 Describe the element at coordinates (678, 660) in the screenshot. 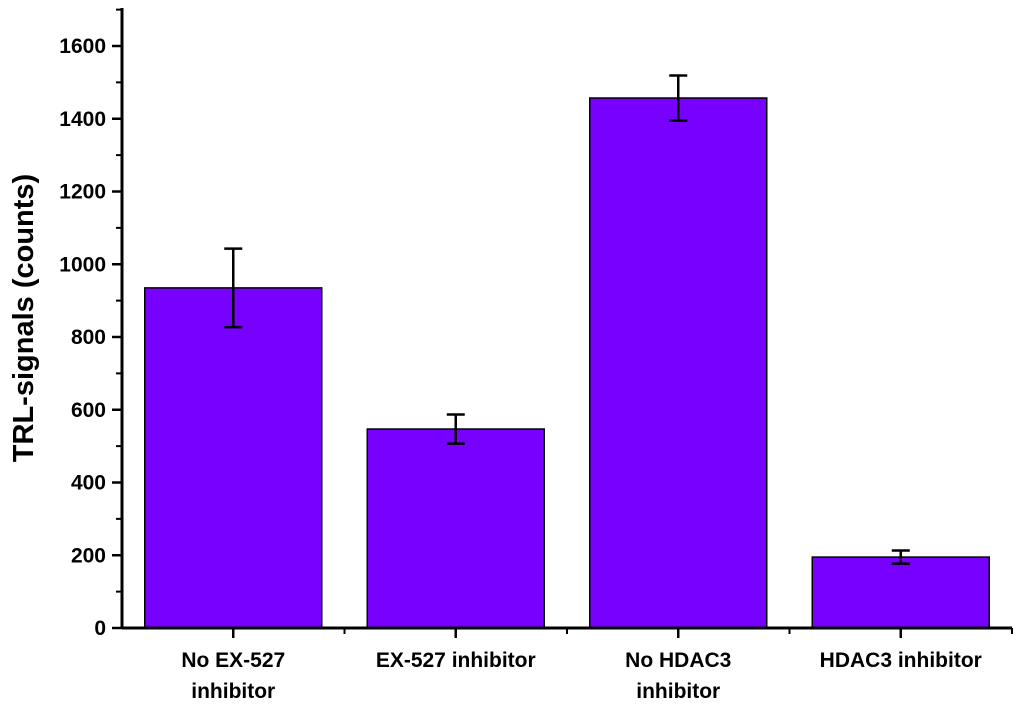

I see `category-label-line: No HDAC3` at that location.